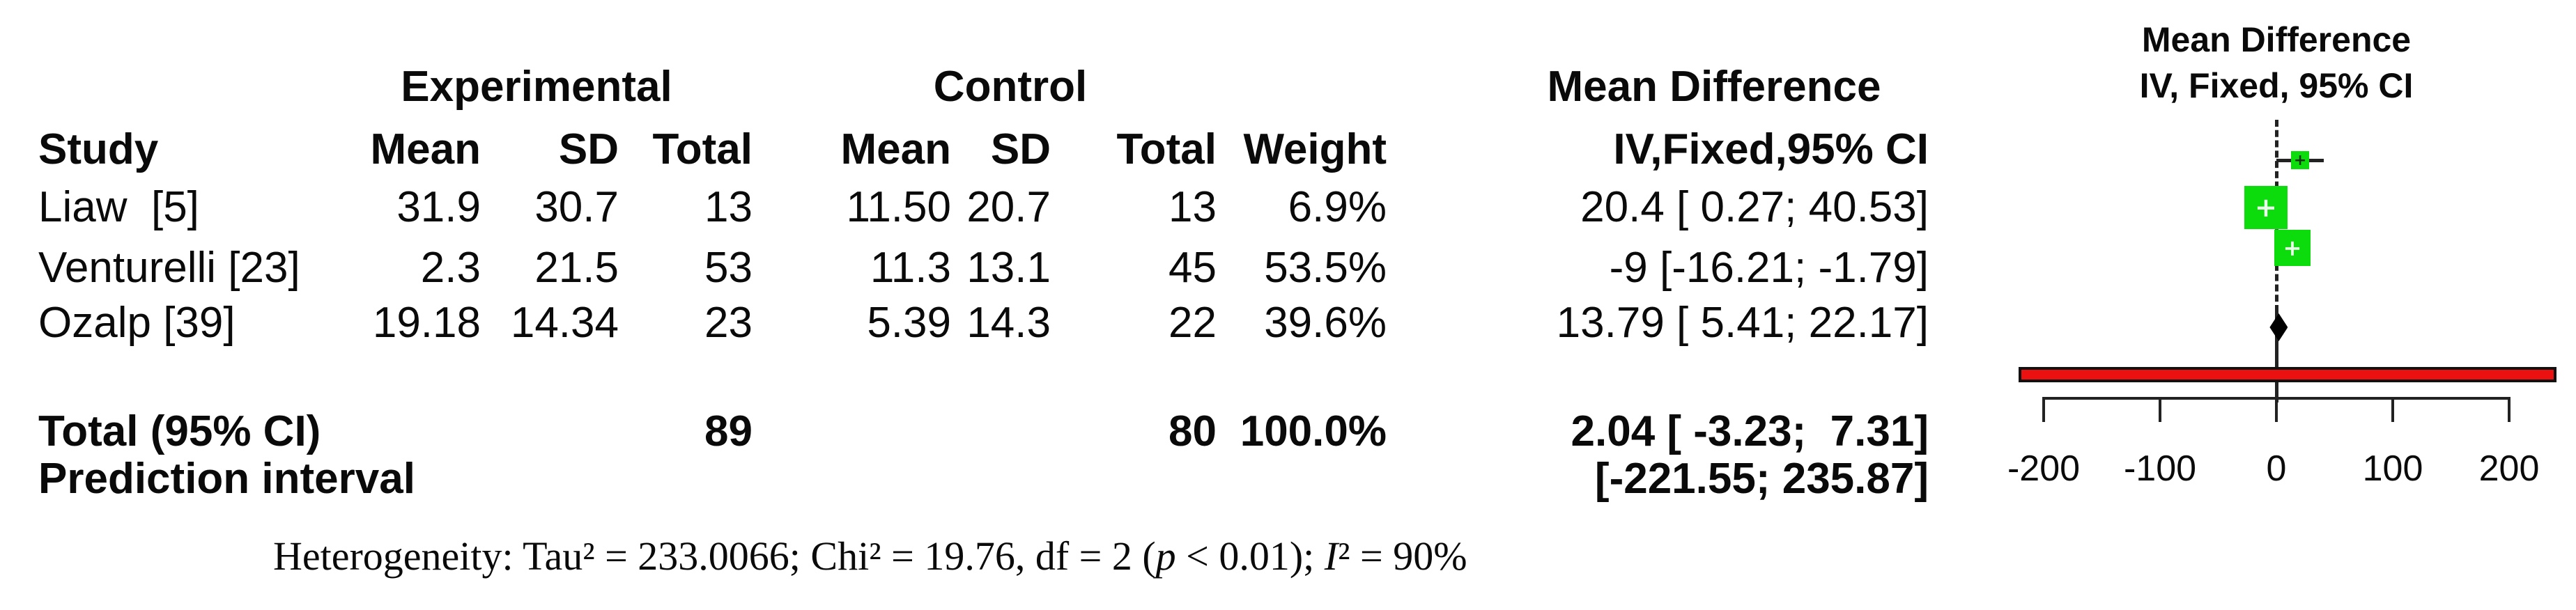  What do you see at coordinates (1193, 207) in the screenshot?
I see `ctl-total: 13` at bounding box center [1193, 207].